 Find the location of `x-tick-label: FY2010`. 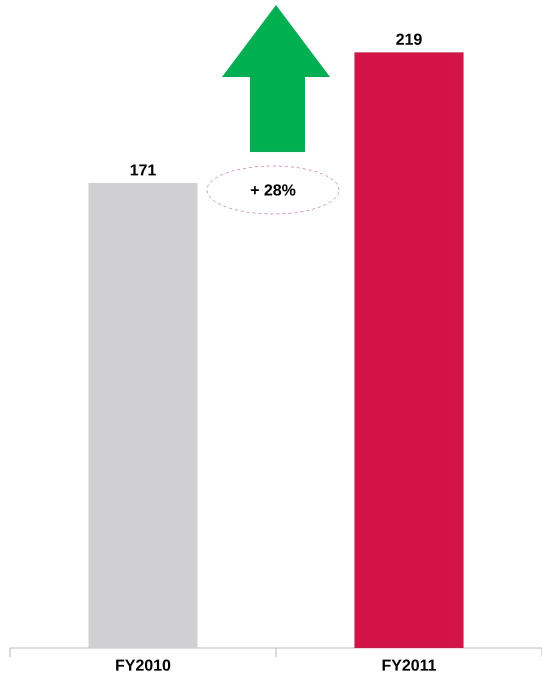

x-tick-label: FY2010 is located at coordinates (143, 665).